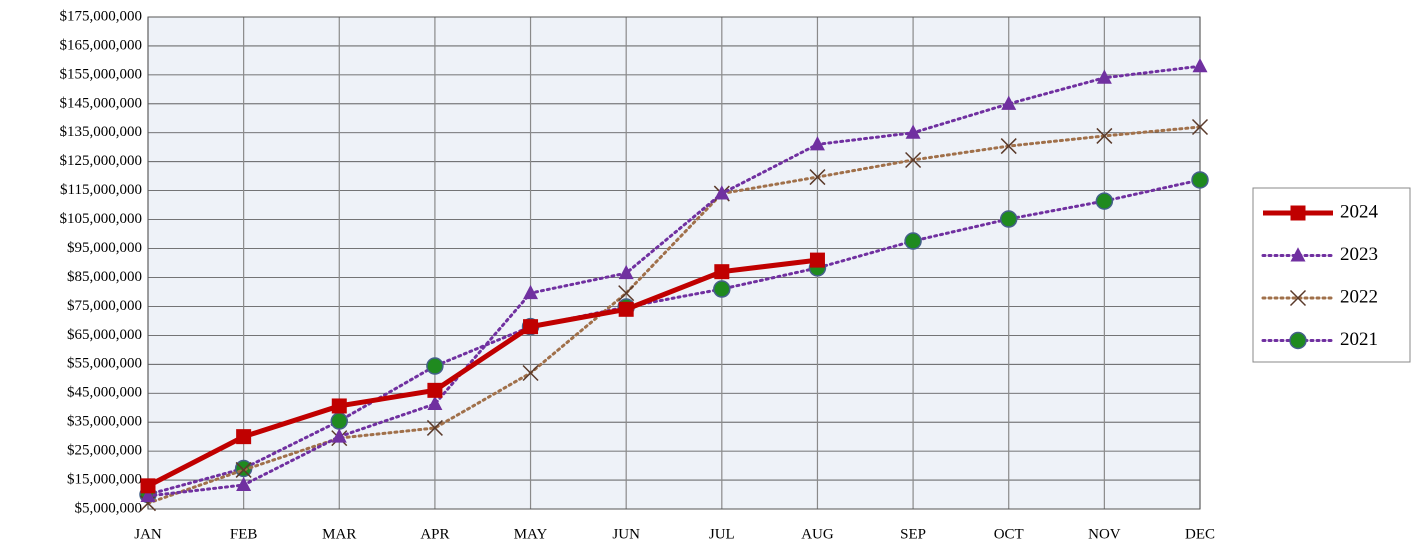  What do you see at coordinates (101, 45) in the screenshot?
I see `y-tick-label: $165,000,000` at bounding box center [101, 45].